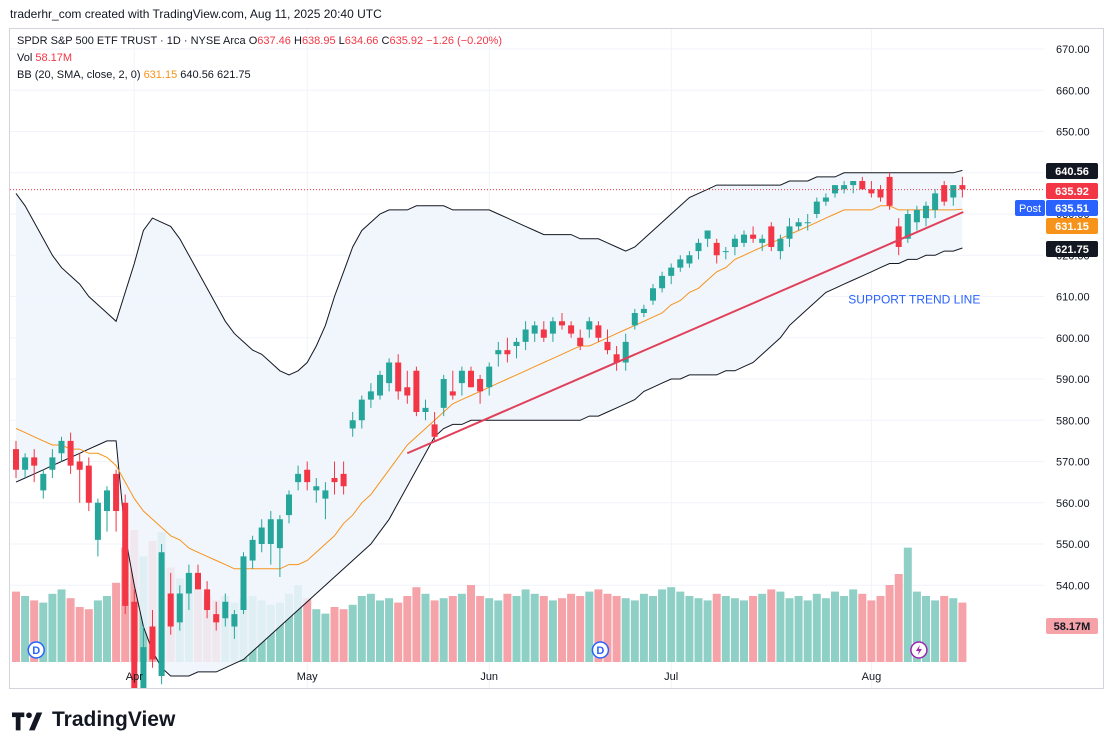 The width and height of the screenshot is (1114, 750). What do you see at coordinates (918, 650) in the screenshot?
I see `events-bolt-icon` at bounding box center [918, 650].